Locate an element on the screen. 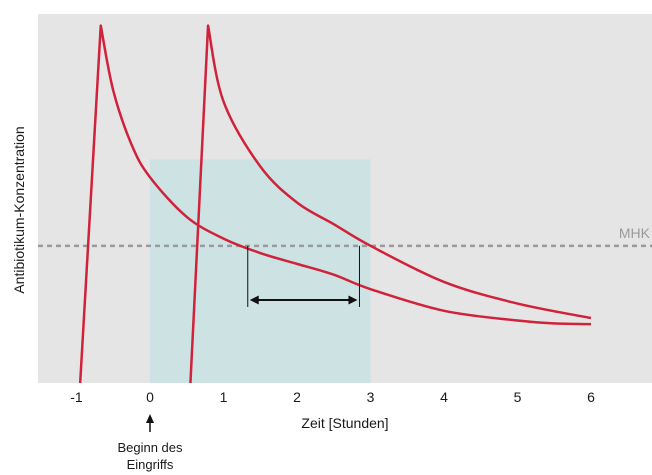  interval-arrowhead-left is located at coordinates (254, 300).